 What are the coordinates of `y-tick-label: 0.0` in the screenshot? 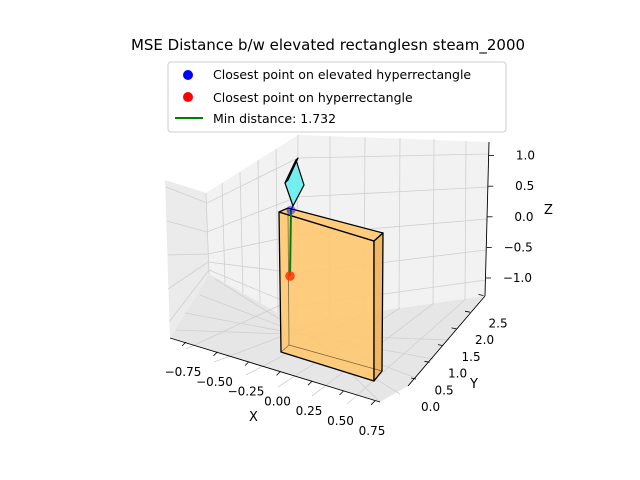 It's located at (430, 407).